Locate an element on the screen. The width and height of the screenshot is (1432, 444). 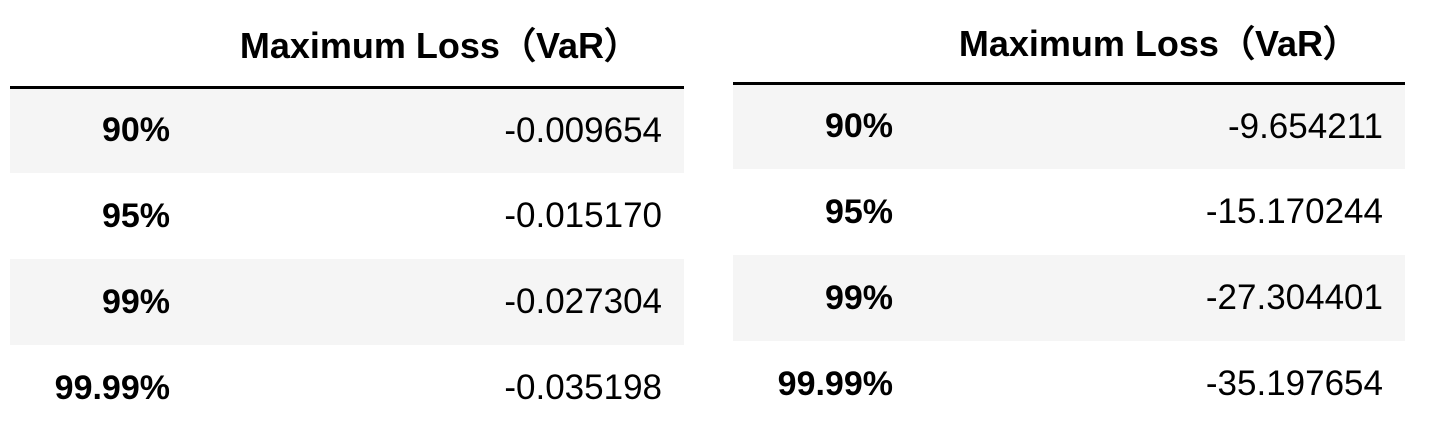
table-row: 90% -9.654211 is located at coordinates (1069, 126).